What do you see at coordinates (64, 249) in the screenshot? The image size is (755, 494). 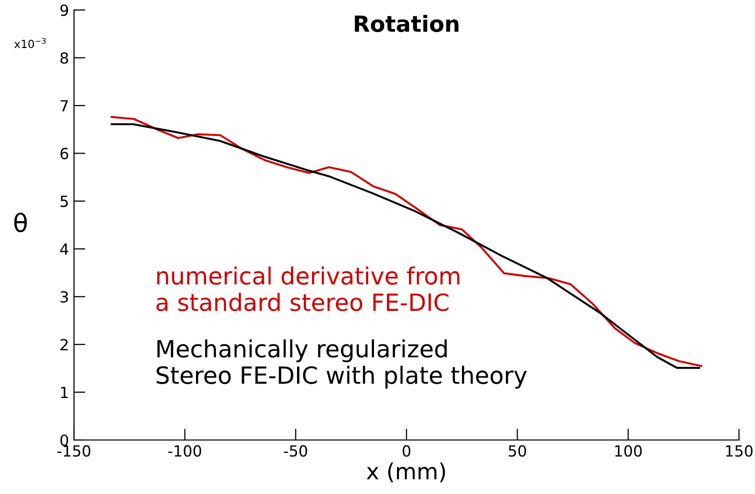 I see `y-tick-label: 4` at bounding box center [64, 249].